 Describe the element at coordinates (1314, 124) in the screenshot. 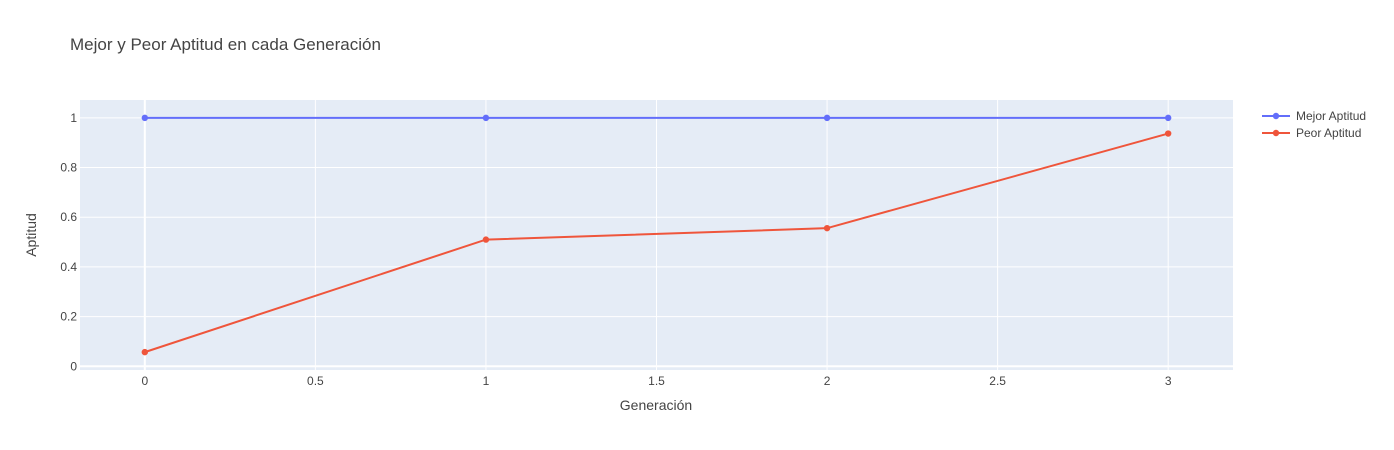

I see `legend: Mejor Aptitud Peor Aptitud` at that location.